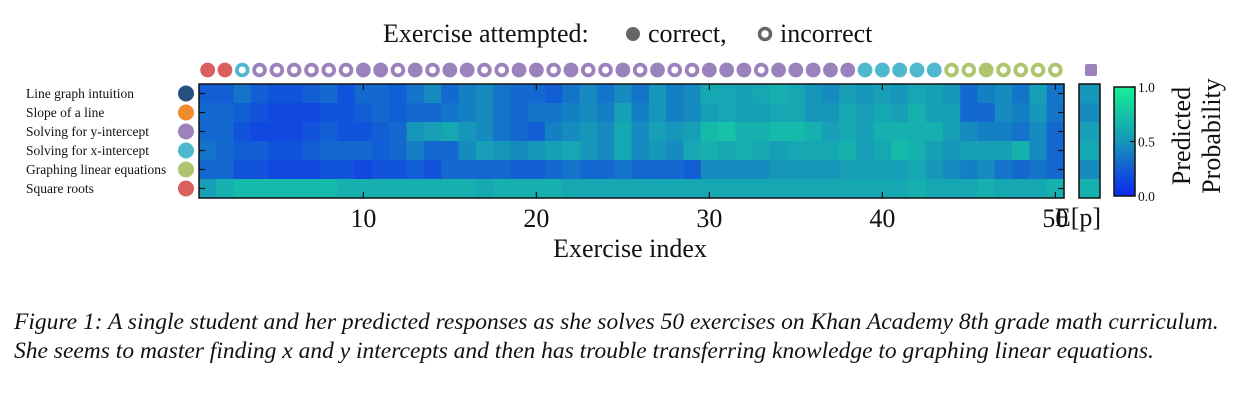 This screenshot has width=1254, height=418. Describe the element at coordinates (709, 218) in the screenshot. I see `x-tick-label: 30` at that location.